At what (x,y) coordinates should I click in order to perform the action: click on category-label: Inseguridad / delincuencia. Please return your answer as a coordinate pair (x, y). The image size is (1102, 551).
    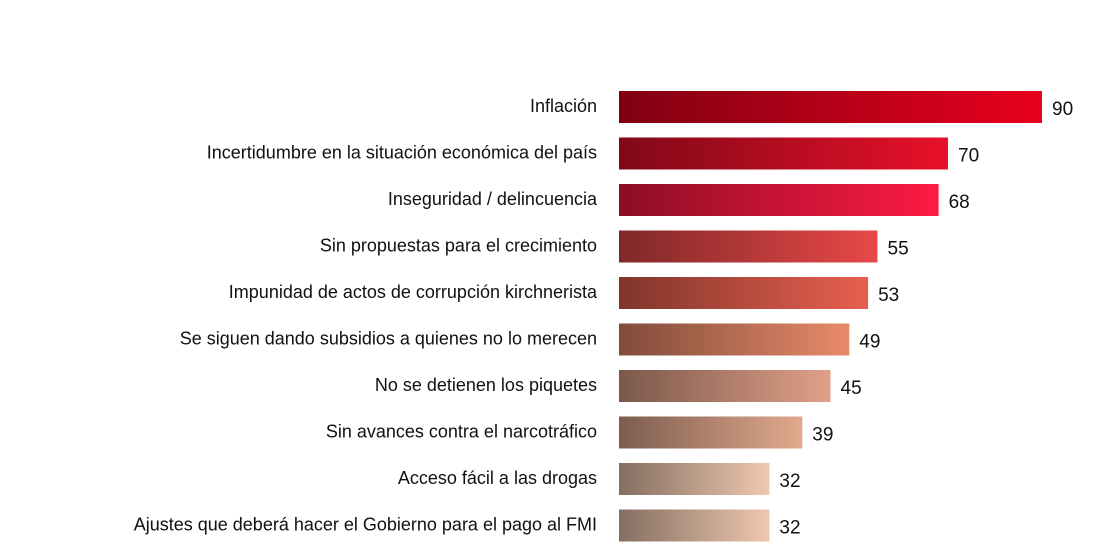
    Looking at the image, I should click on (493, 199).